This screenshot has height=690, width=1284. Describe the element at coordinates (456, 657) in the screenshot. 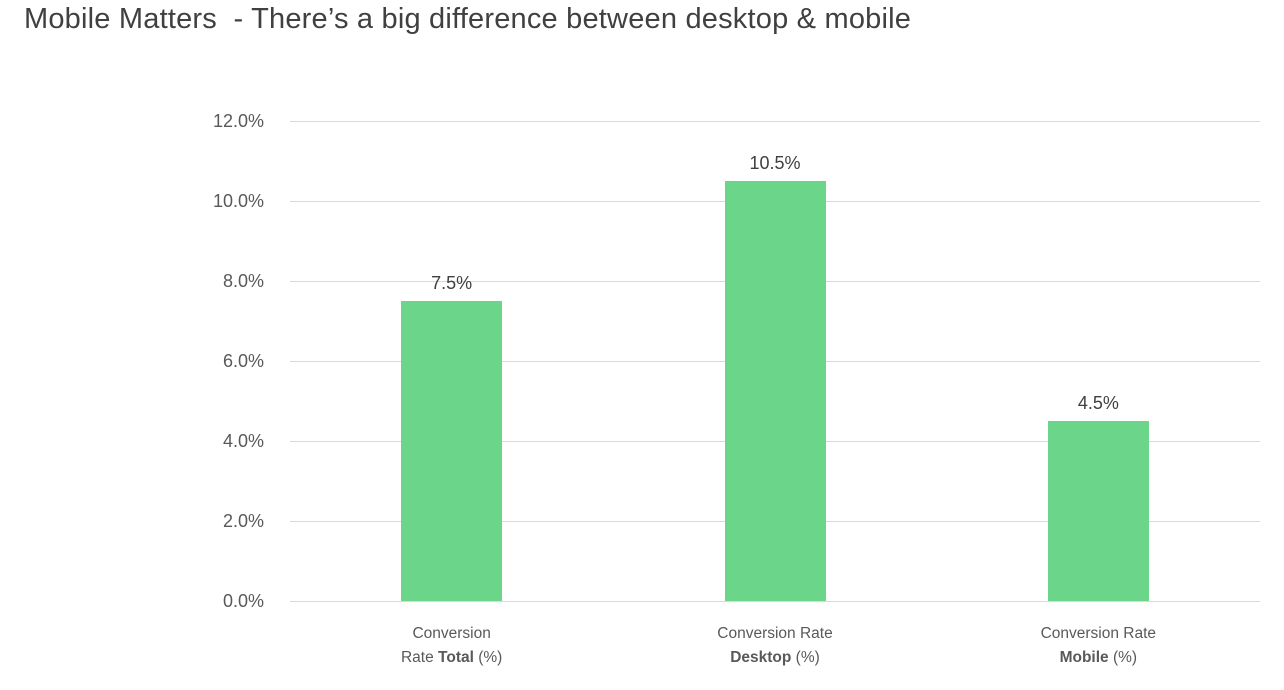

I see `category-word-emphasis: Total` at that location.